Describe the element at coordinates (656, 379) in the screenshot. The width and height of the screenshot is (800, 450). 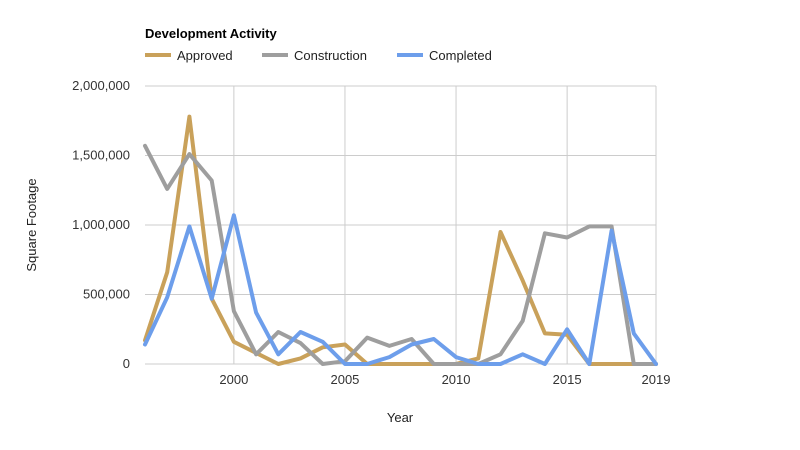
I see `x-tick-label: 2019` at that location.